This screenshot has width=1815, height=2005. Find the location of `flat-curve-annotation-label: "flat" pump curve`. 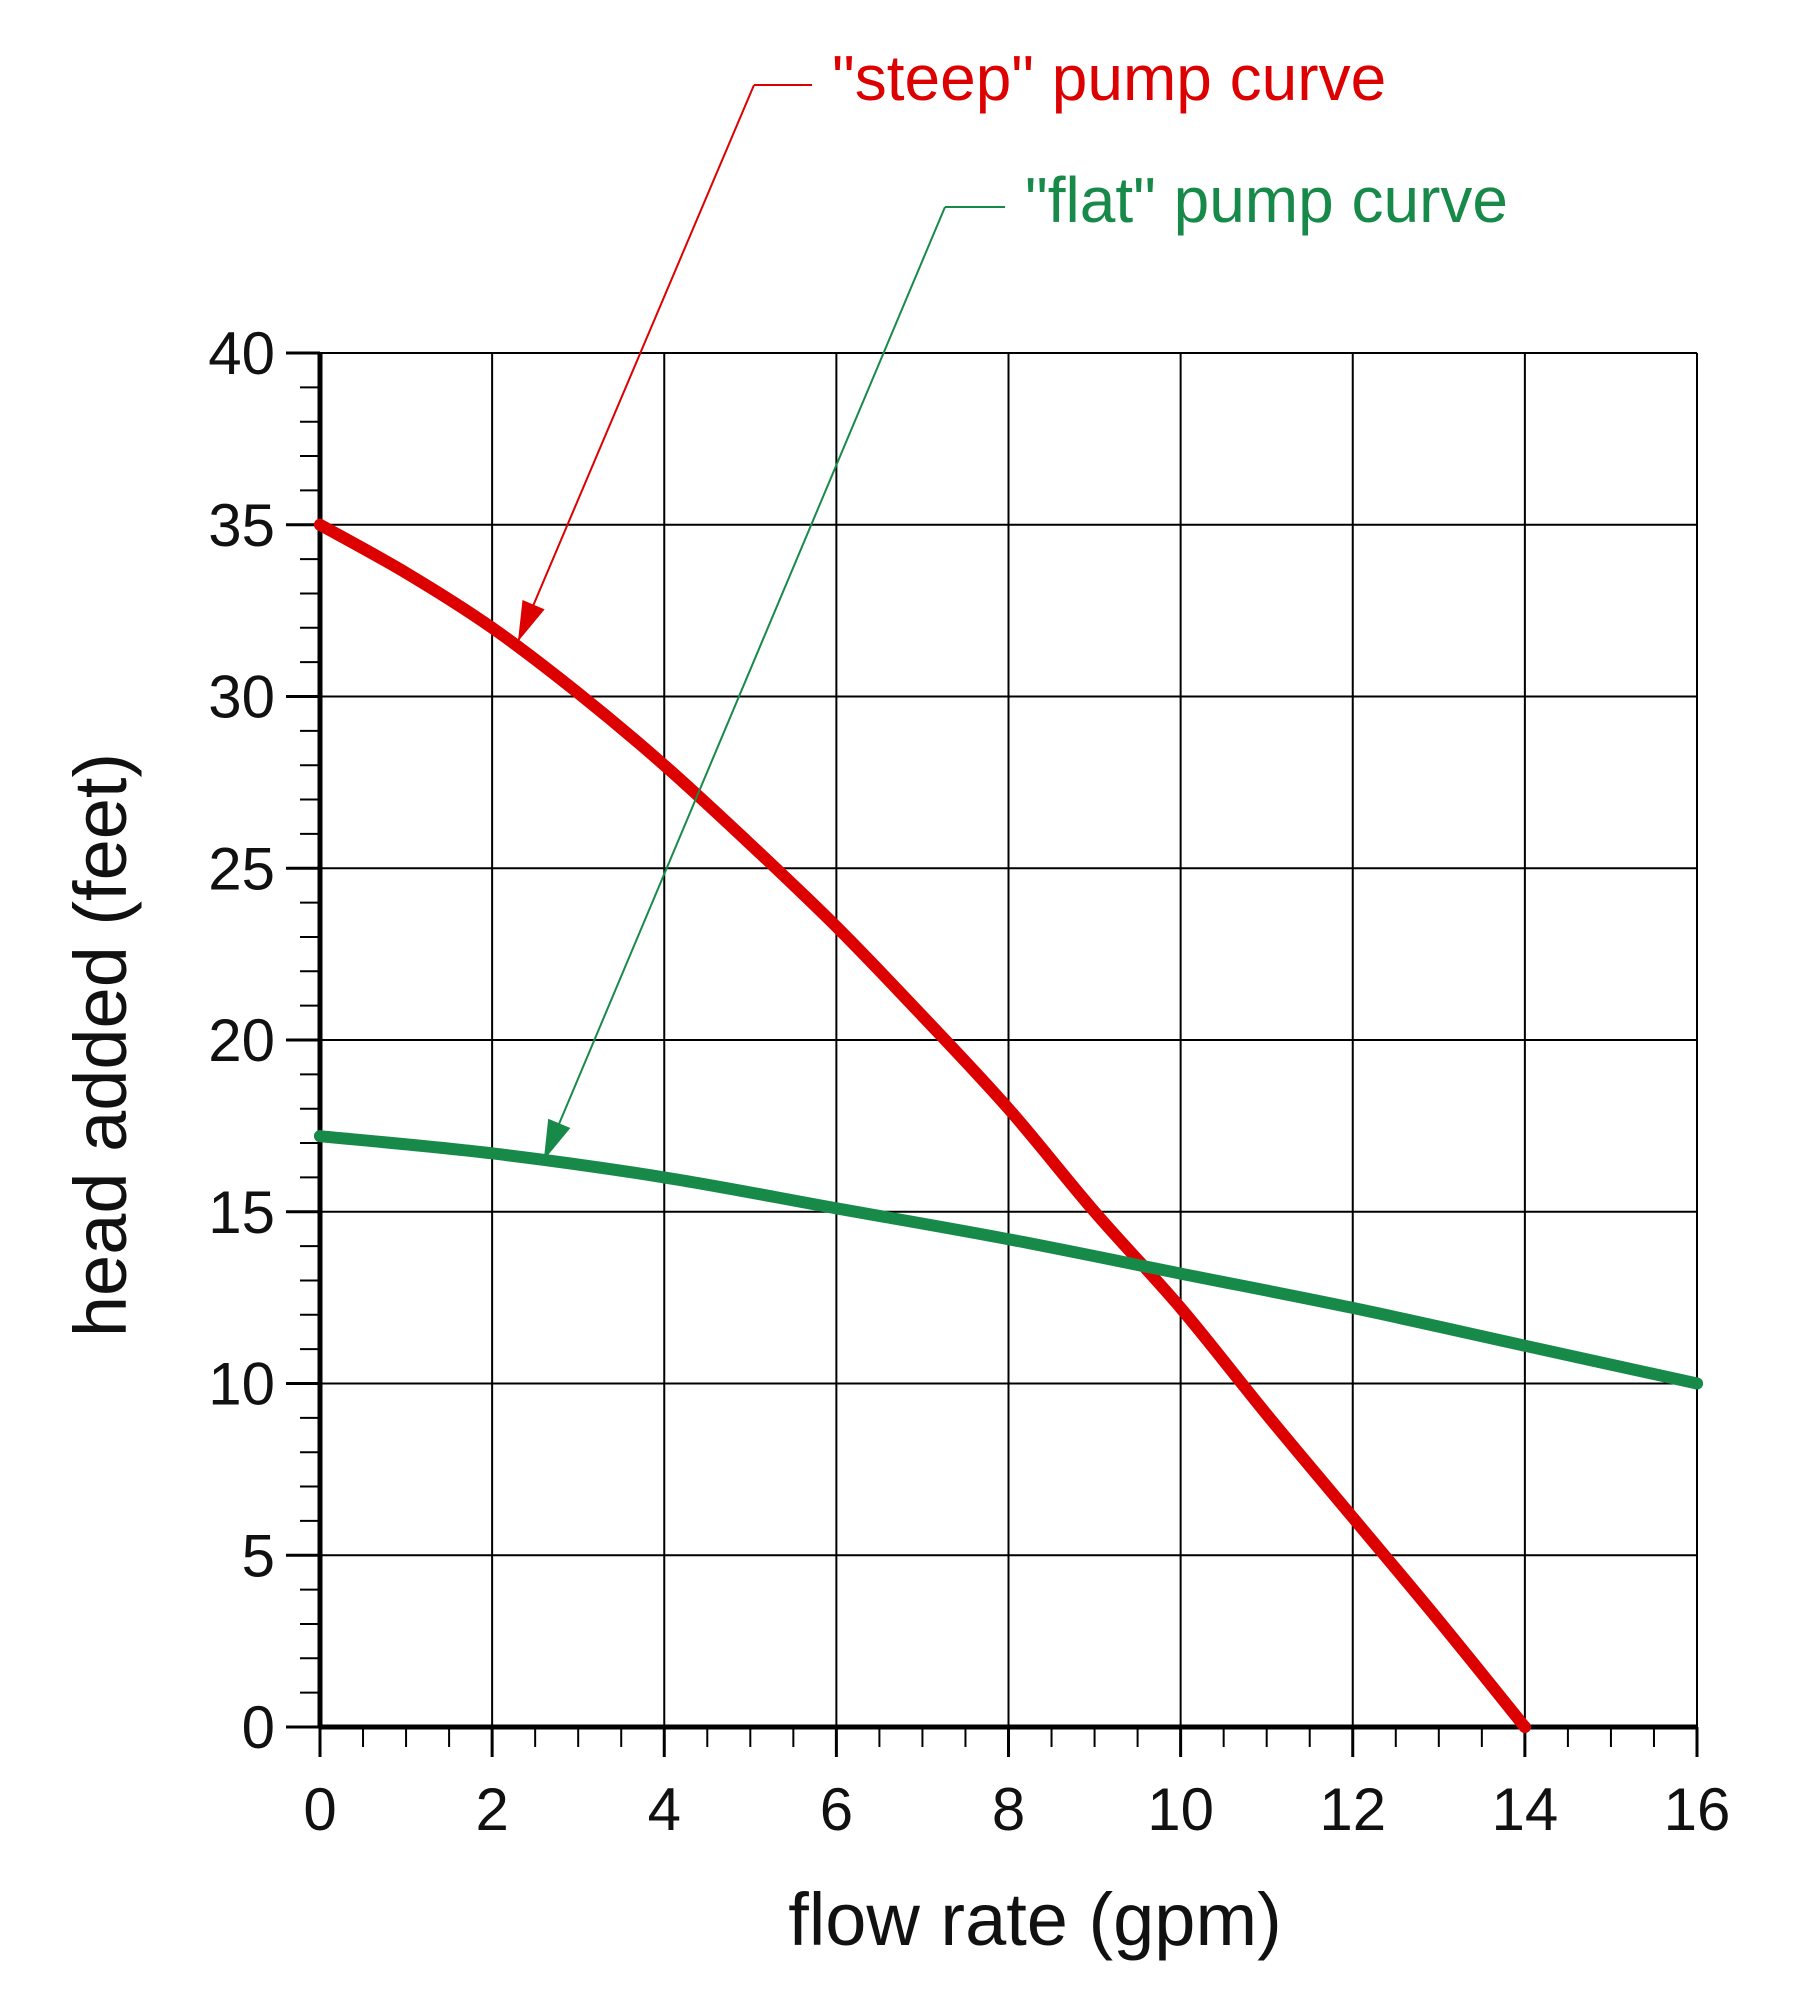

flat-curve-annotation-label: "flat" pump curve is located at coordinates (1266, 200).